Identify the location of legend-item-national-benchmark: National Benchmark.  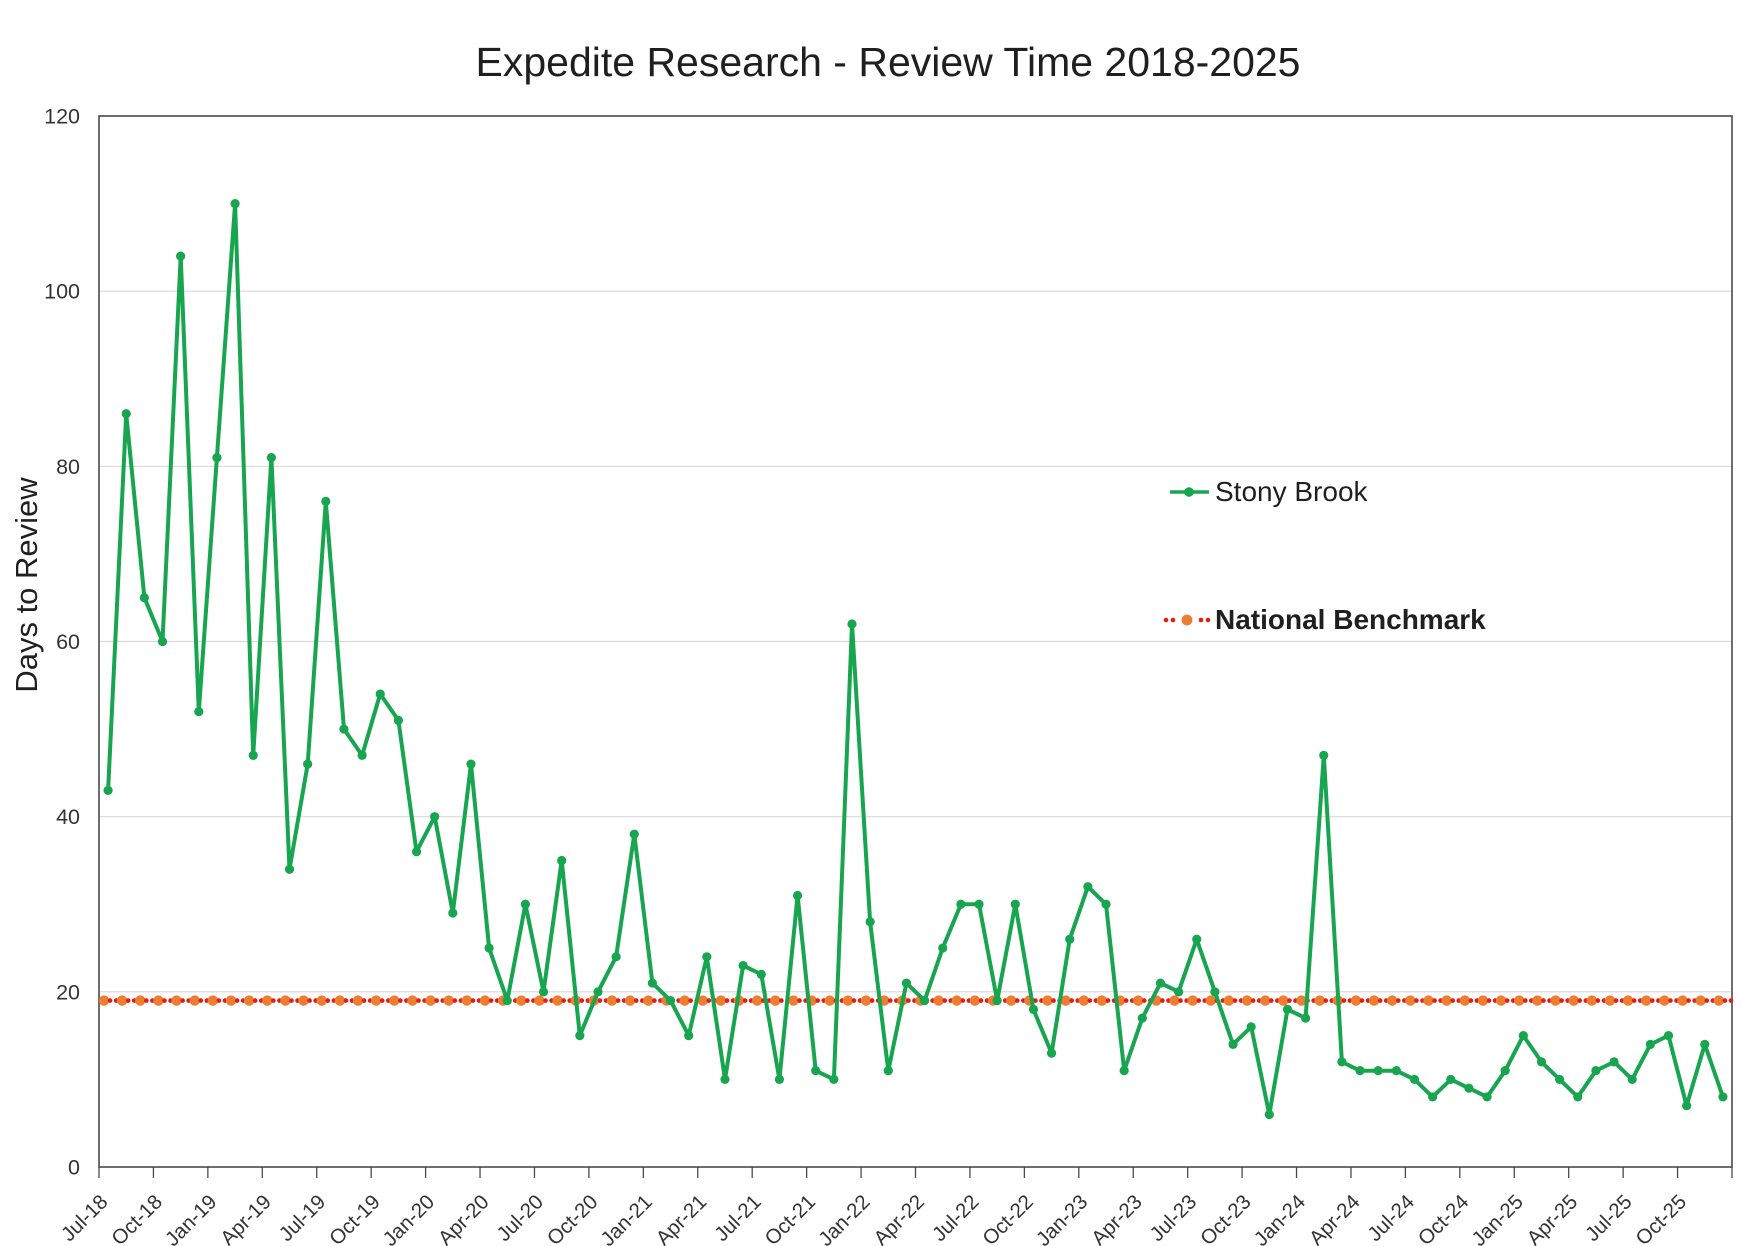
(1324, 619).